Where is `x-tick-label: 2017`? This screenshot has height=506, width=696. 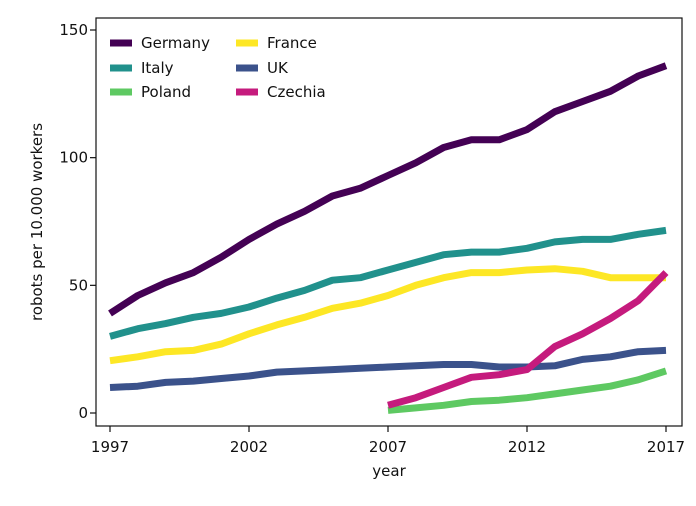
x-tick-label: 2017 is located at coordinates (666, 447).